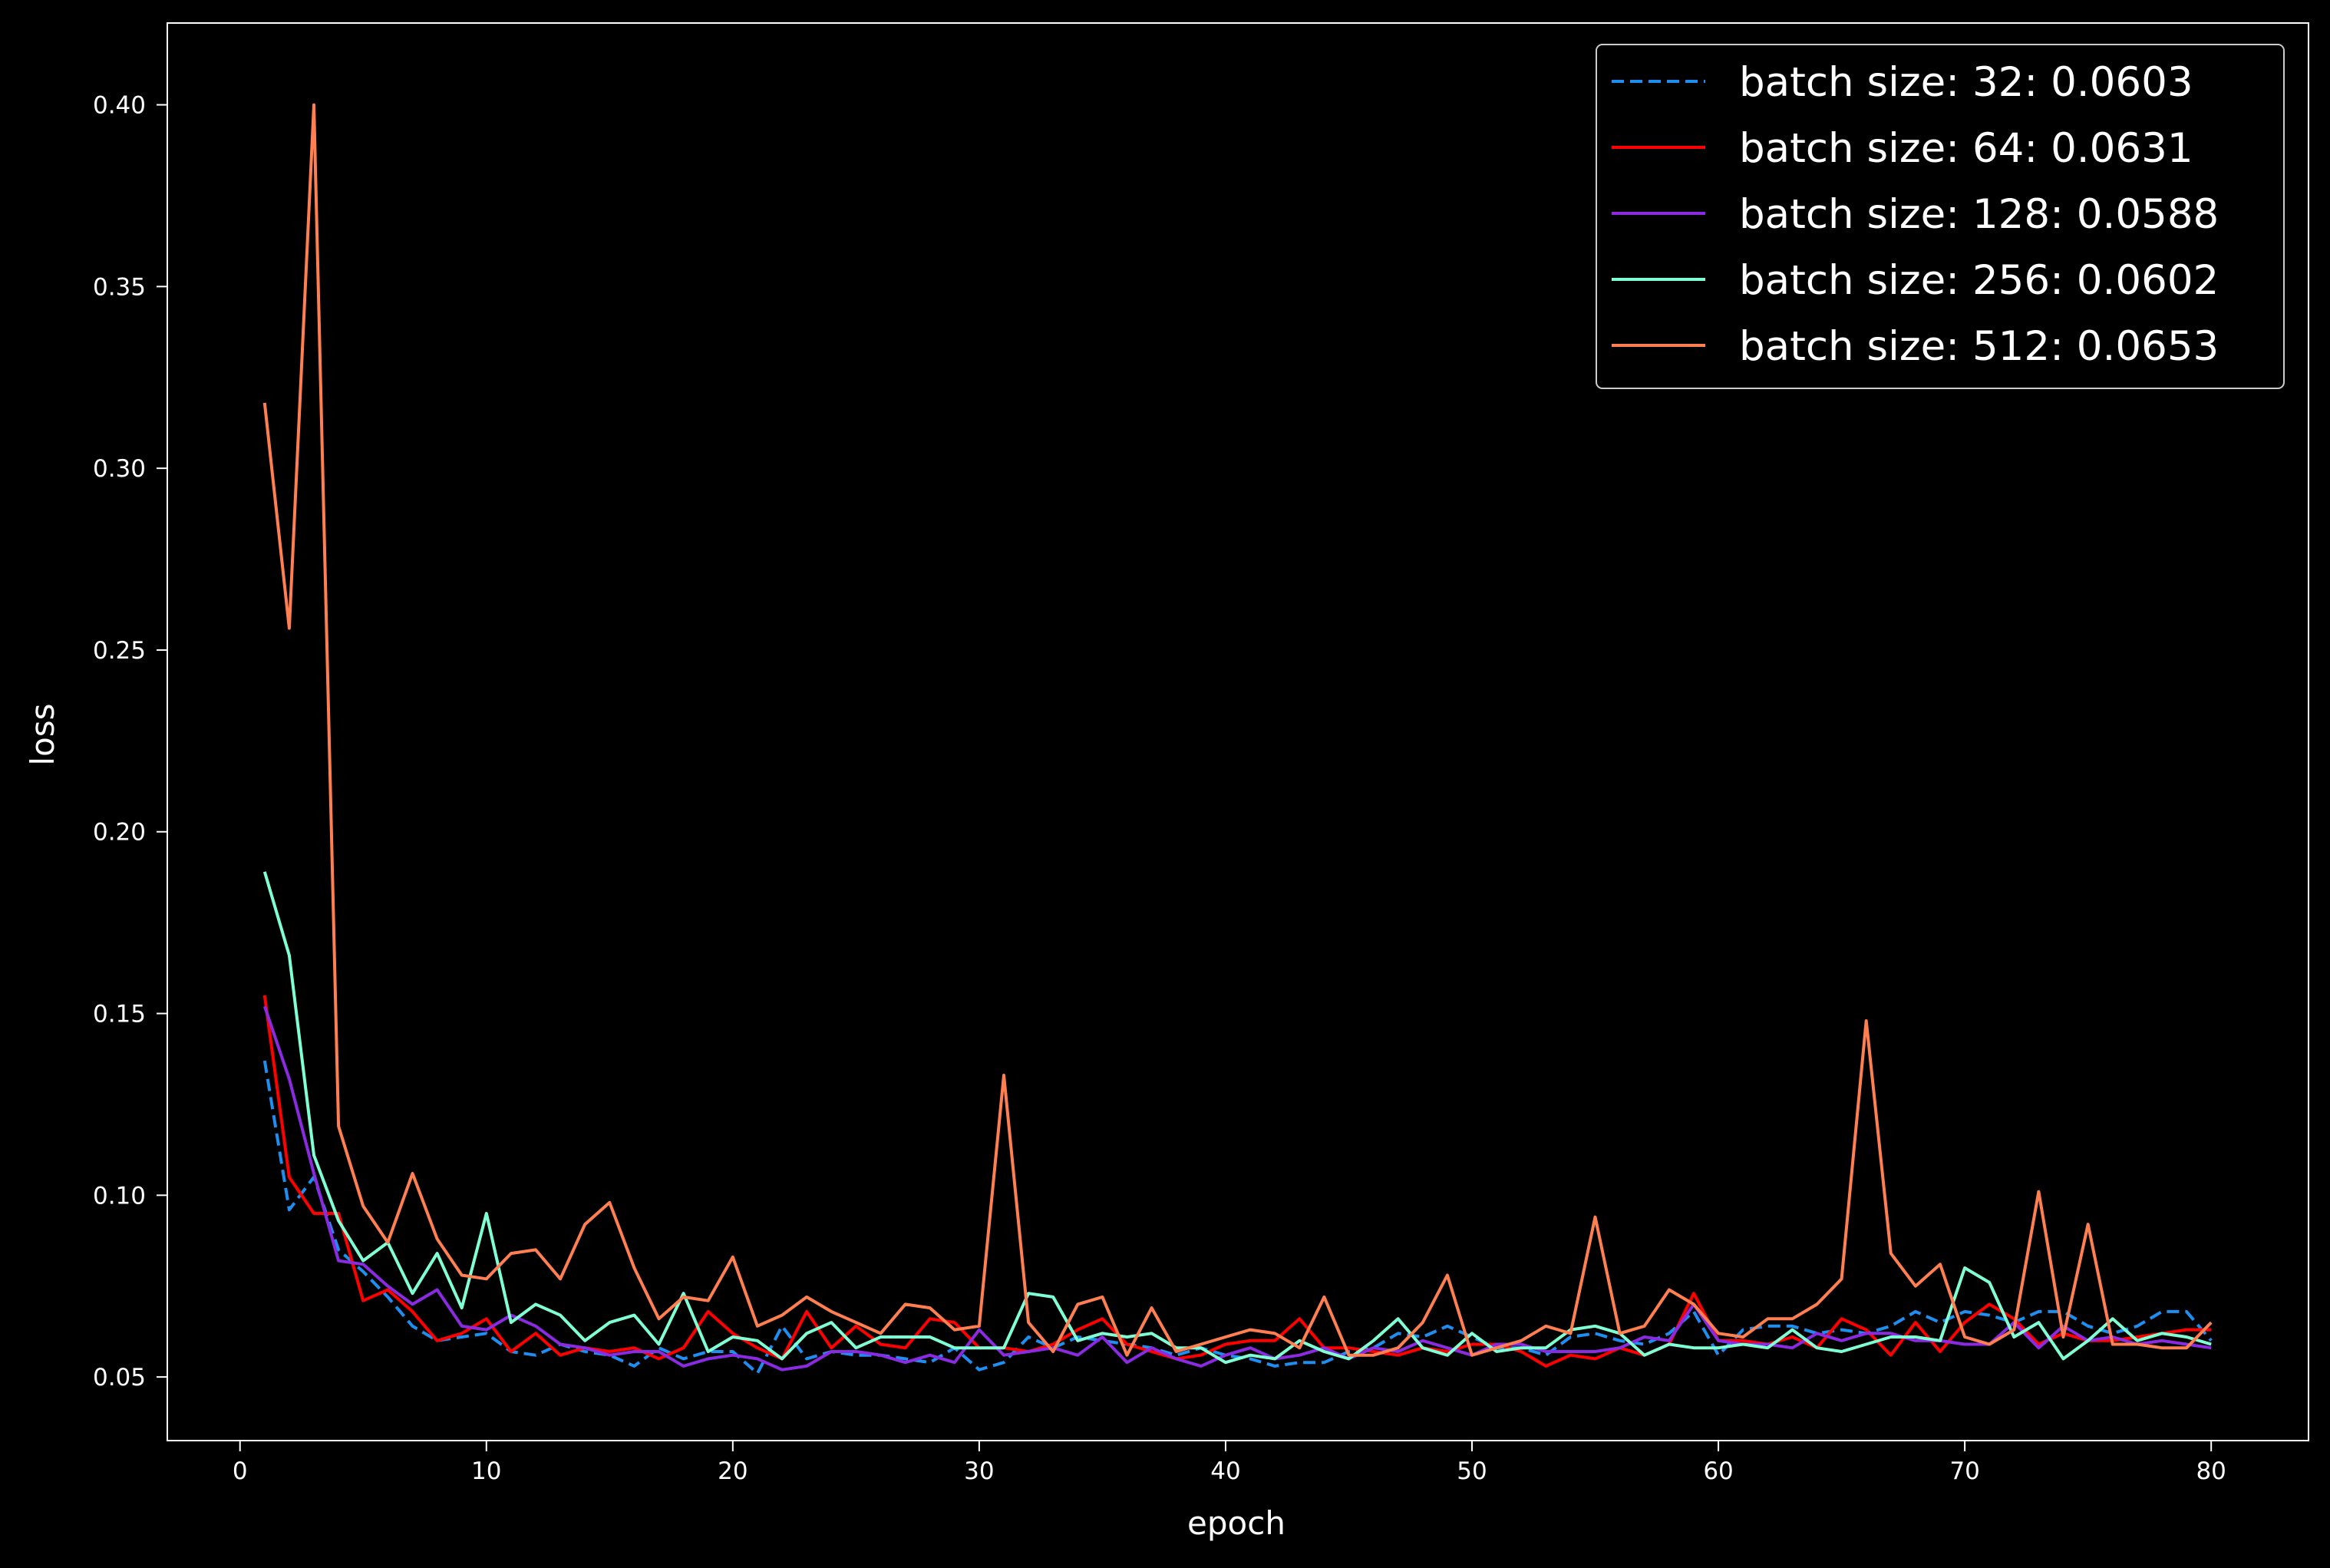  Describe the element at coordinates (241, 1471) in the screenshot. I see `x-tick-label: 0` at that location.